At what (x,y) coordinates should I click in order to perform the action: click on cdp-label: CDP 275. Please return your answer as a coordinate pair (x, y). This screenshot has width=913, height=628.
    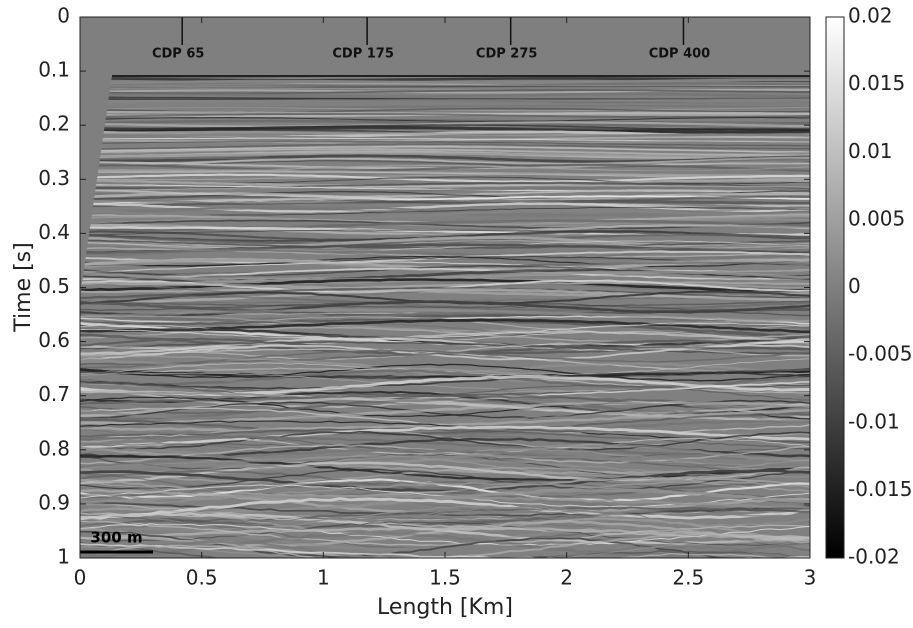
    Looking at the image, I should click on (507, 54).